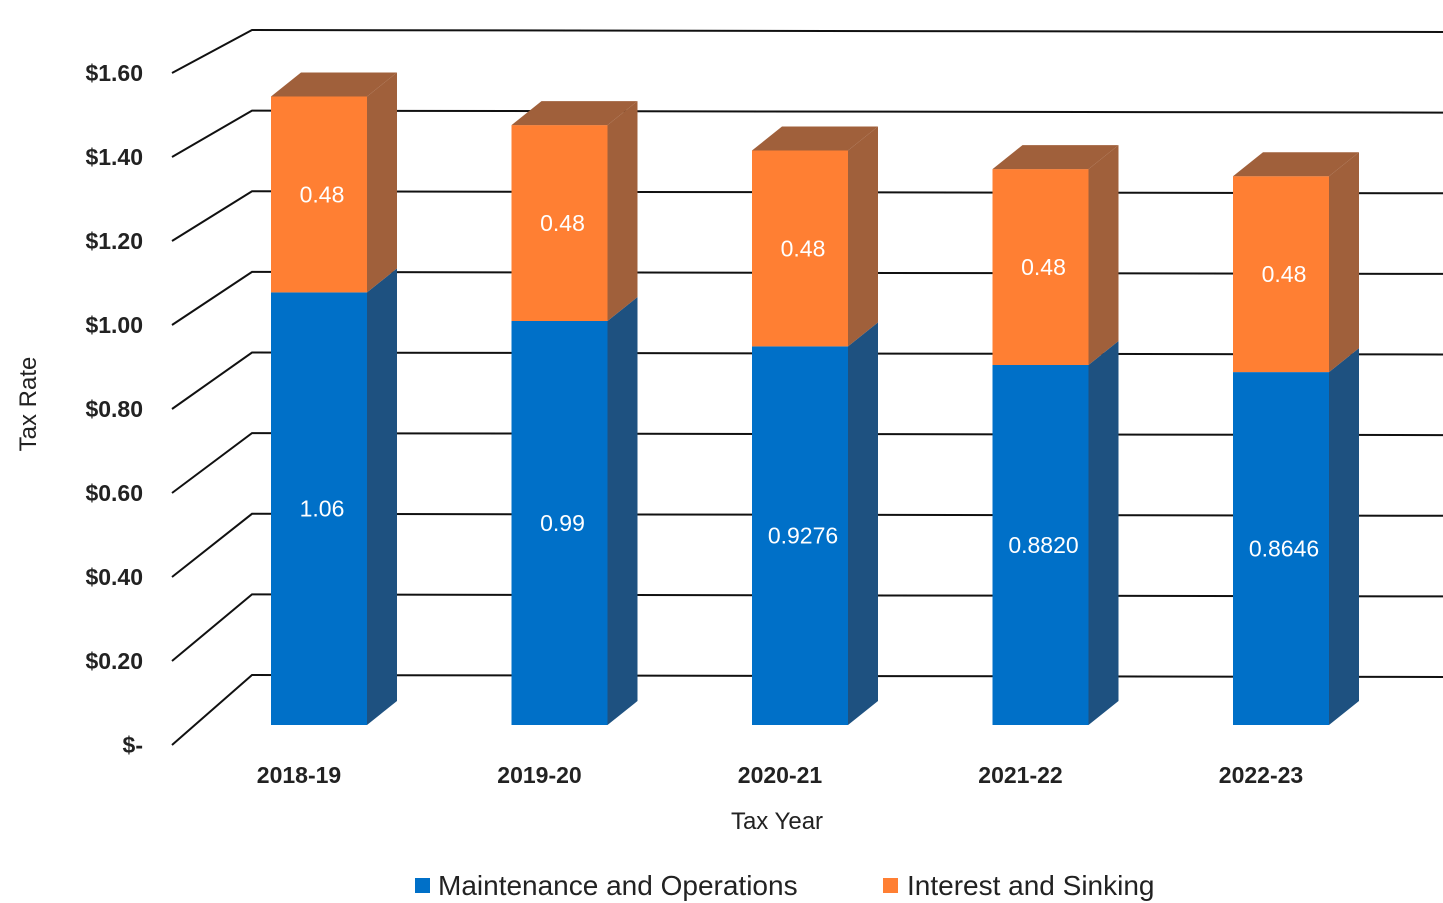 Image resolution: width=1443 pixels, height=903 pixels. I want to click on data-label: 0.9276, so click(803, 536).